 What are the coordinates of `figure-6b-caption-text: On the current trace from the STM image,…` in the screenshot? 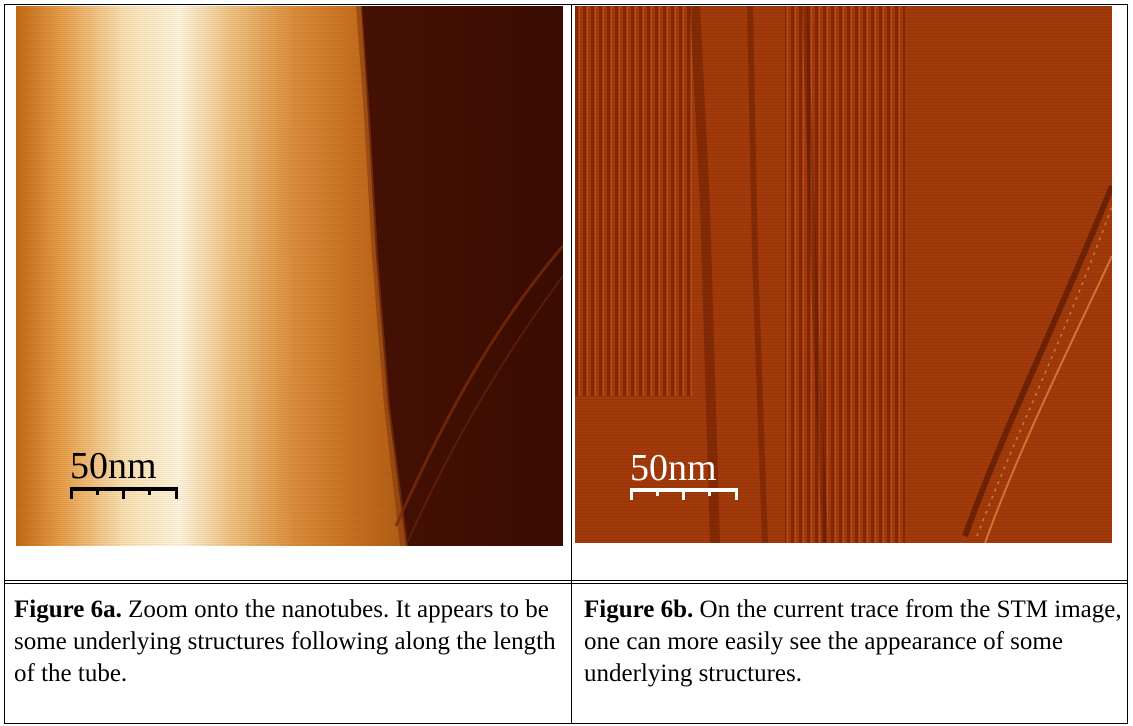 It's located at (853, 641).